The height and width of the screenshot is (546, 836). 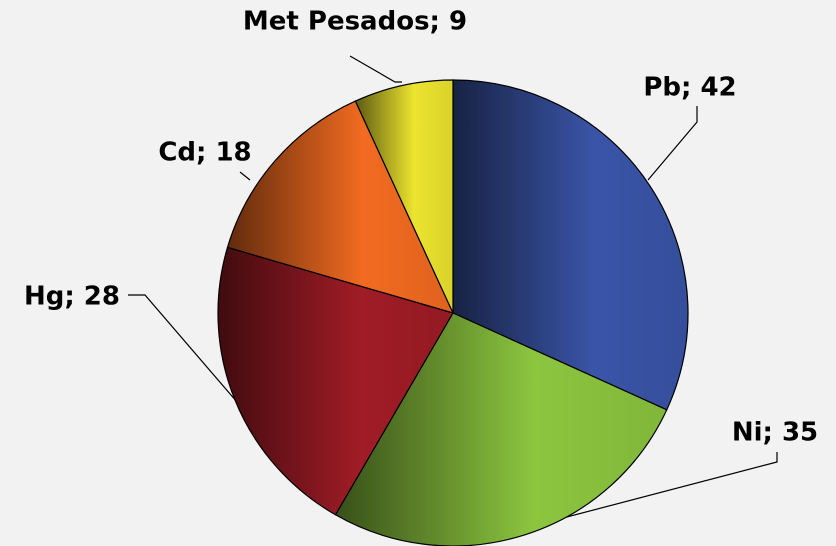 I want to click on data-label: Pb; 42, so click(x=689, y=88).